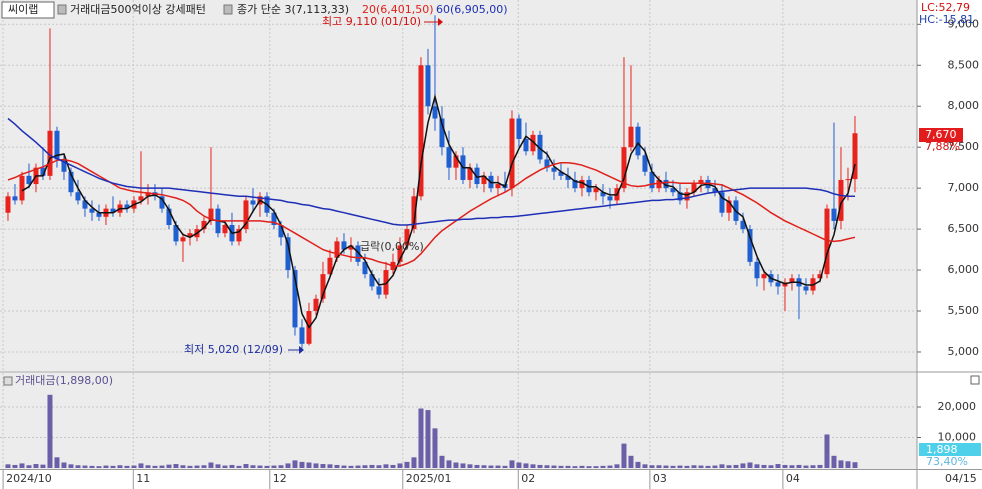 Image resolution: width=982 pixels, height=489 pixels. What do you see at coordinates (392, 246) in the screenshot?
I see `drop-annotation: 급락(0,00%)` at bounding box center [392, 246].